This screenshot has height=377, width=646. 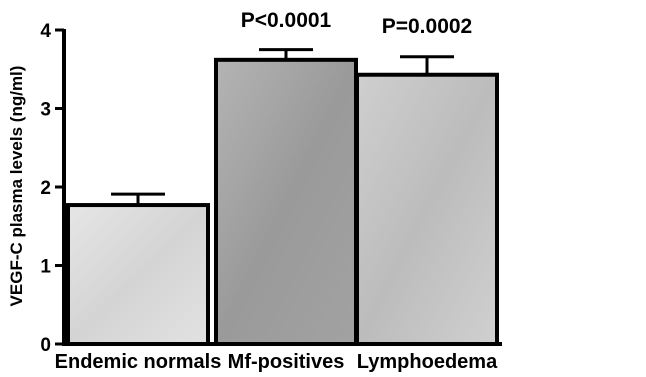 What do you see at coordinates (427, 362) in the screenshot?
I see `category-label-3: Lymphoedema` at bounding box center [427, 362].